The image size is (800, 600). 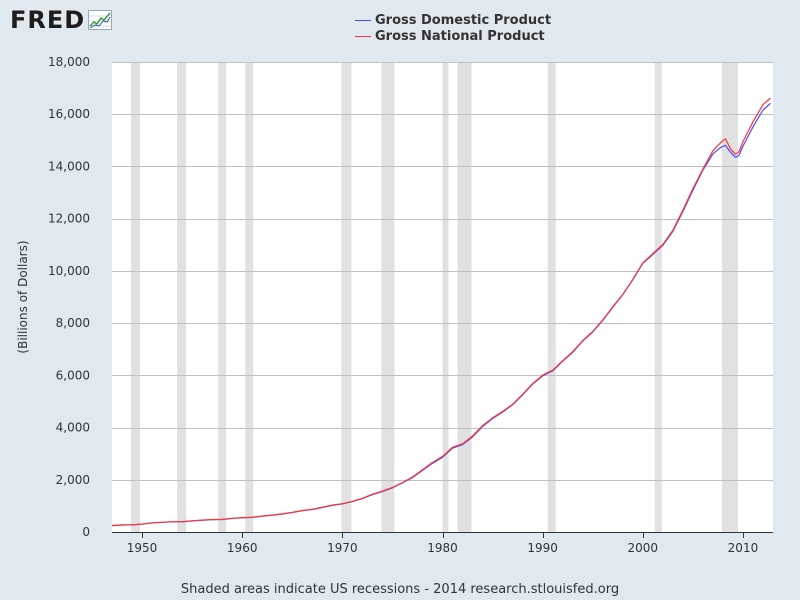 I want to click on y-tick-label: 2,000, so click(x=73, y=480).